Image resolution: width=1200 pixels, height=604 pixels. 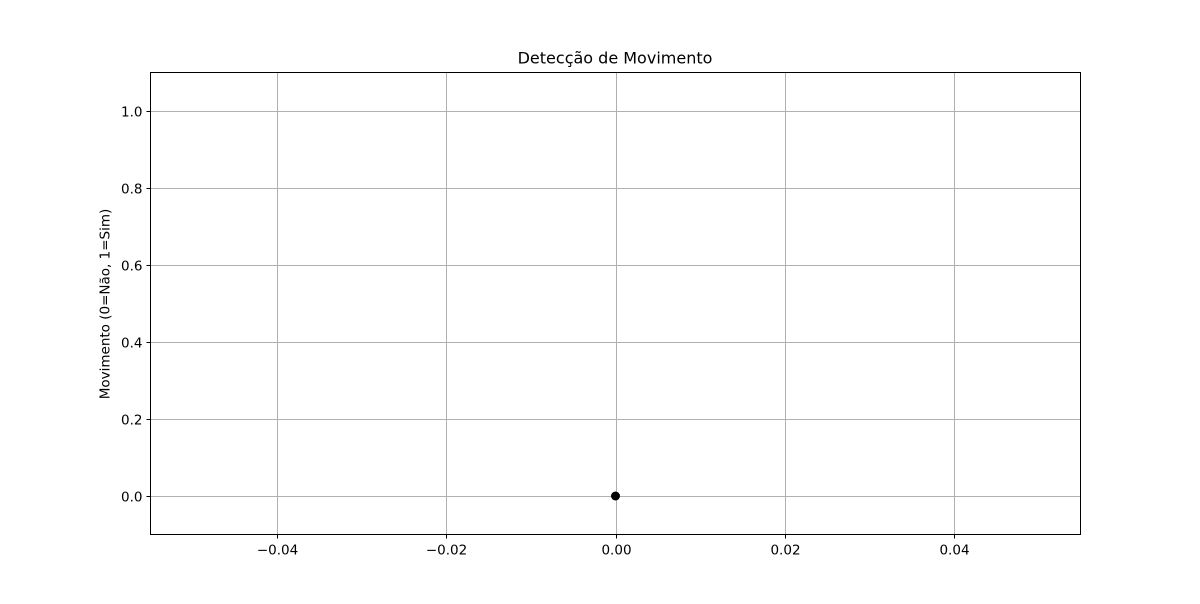 I want to click on x-tick-label: −0.02, so click(x=446, y=551).